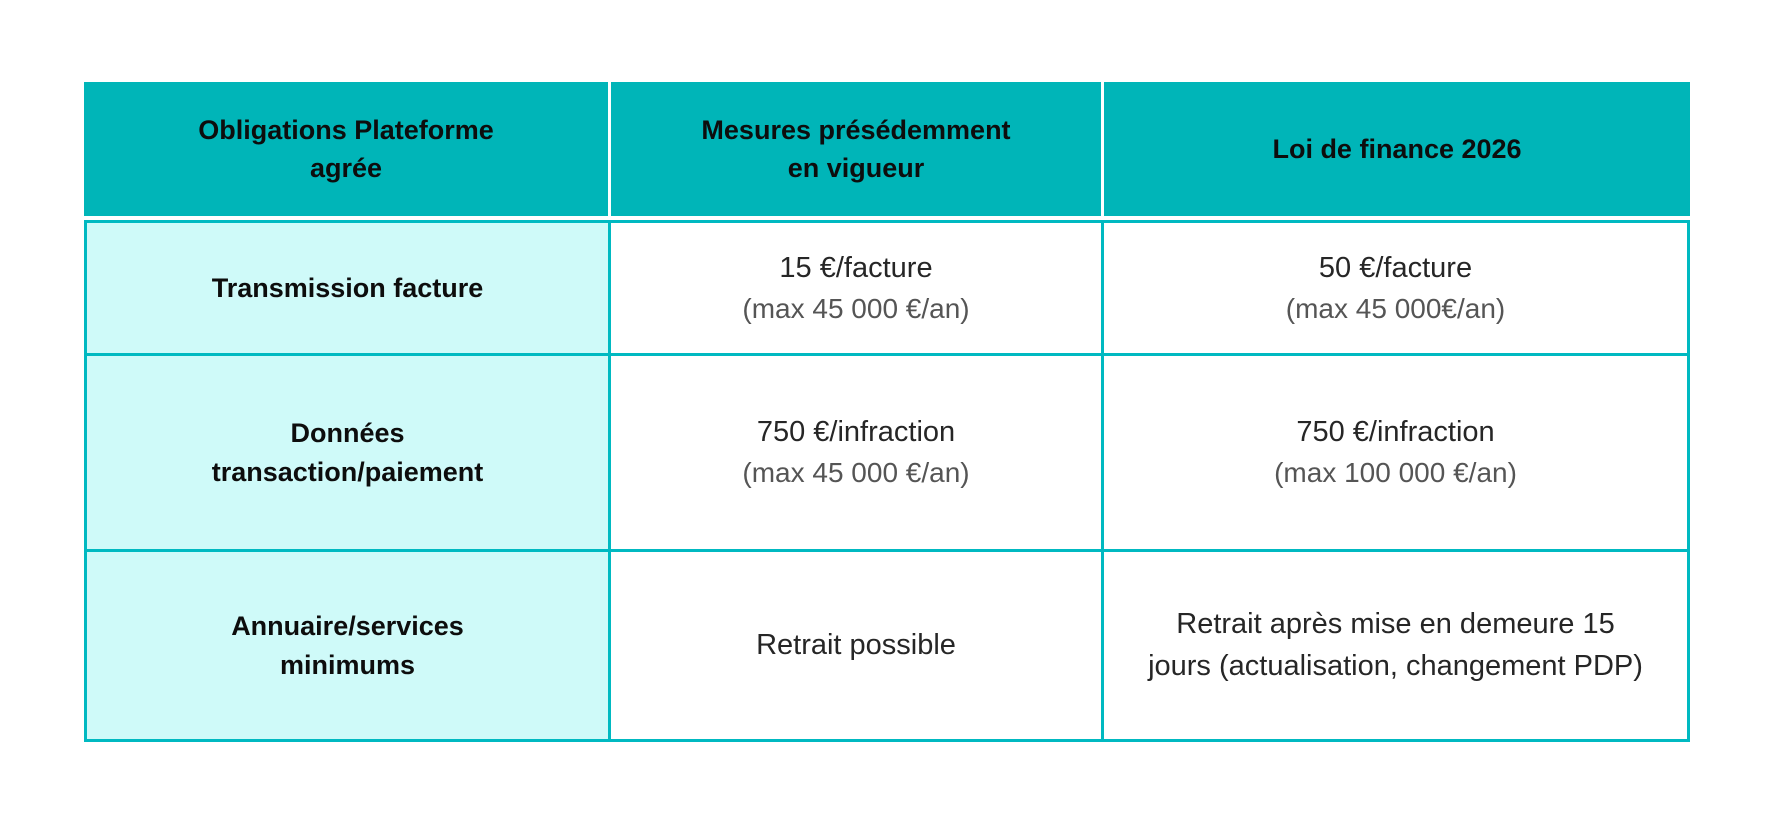 The image size is (1772, 827). I want to click on row-label-transmission-facture: Transmission facture, so click(347, 288).